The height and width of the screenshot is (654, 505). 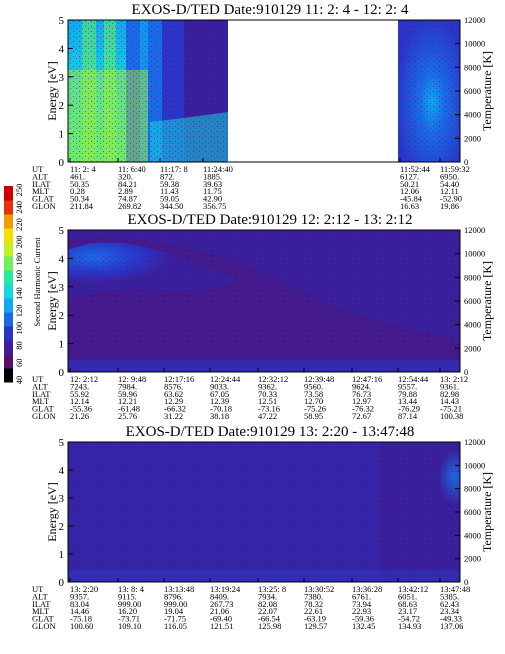 I want to click on ephemeris-cell: 82.98, so click(x=449, y=394).